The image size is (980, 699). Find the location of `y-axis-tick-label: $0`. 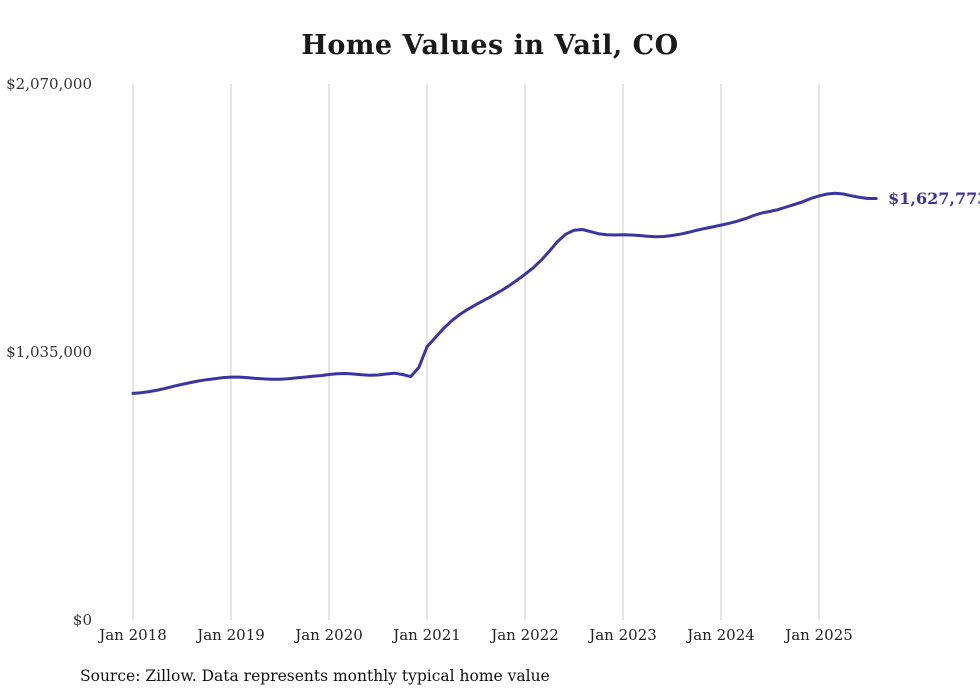

y-axis-tick-label: $0 is located at coordinates (82, 620).